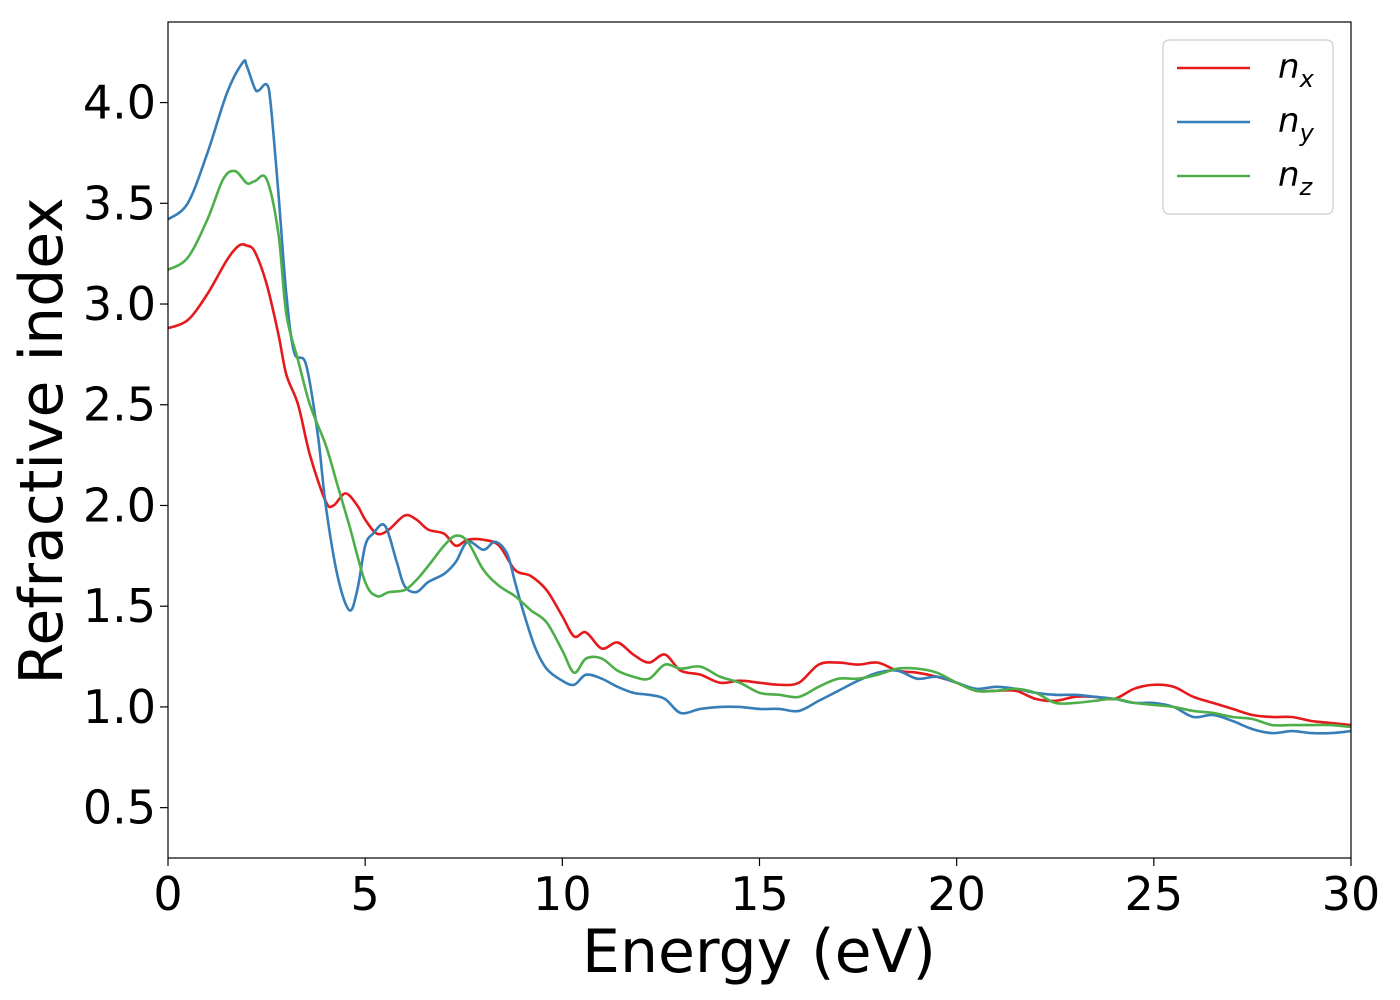 Image resolution: width=1400 pixels, height=1000 pixels. Describe the element at coordinates (167, 894) in the screenshot. I see `x-tick-label: 0` at that location.